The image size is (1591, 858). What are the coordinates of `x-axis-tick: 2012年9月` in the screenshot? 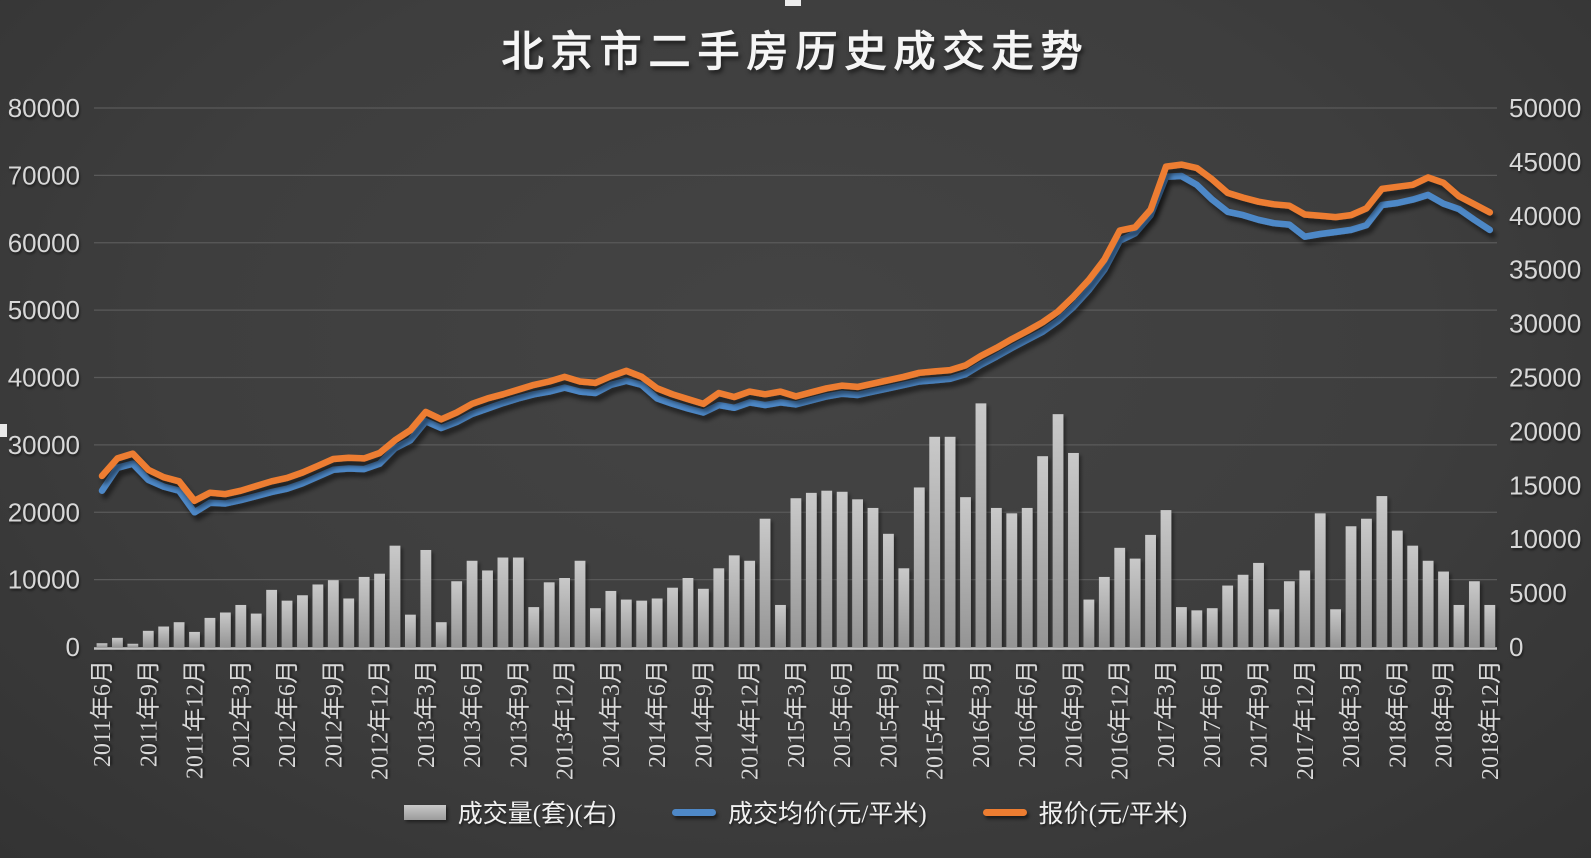 It's located at (333, 714).